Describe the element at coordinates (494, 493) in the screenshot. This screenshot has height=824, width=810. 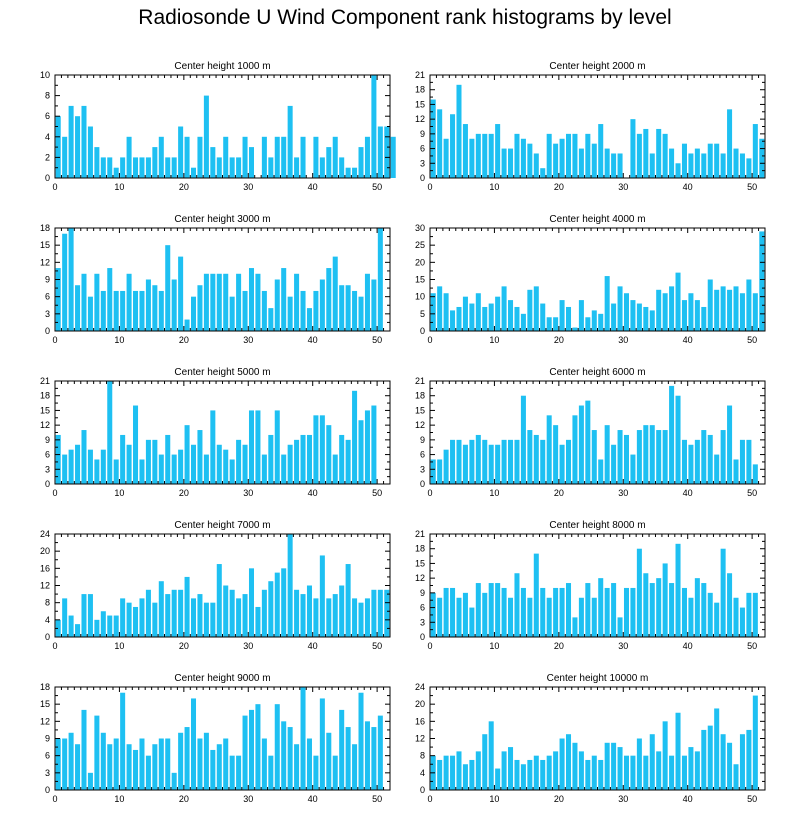
I see `x-tick-label: 10` at that location.